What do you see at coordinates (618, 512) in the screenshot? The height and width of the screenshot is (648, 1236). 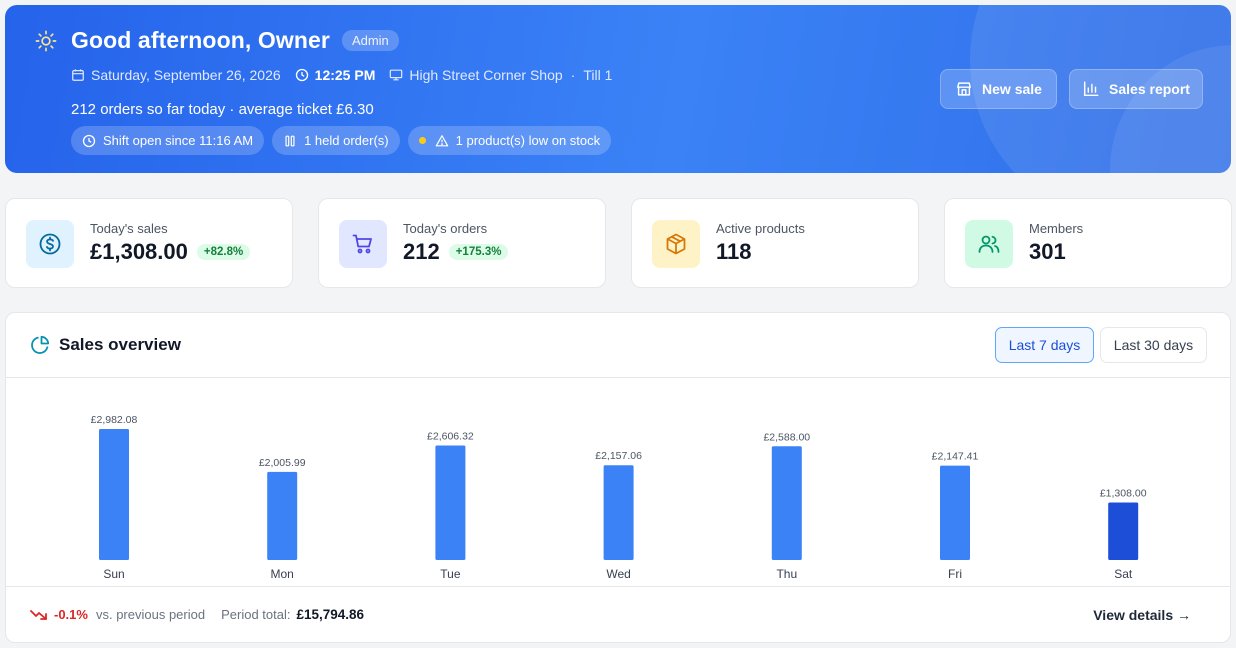 I see `bar-wed` at bounding box center [618, 512].